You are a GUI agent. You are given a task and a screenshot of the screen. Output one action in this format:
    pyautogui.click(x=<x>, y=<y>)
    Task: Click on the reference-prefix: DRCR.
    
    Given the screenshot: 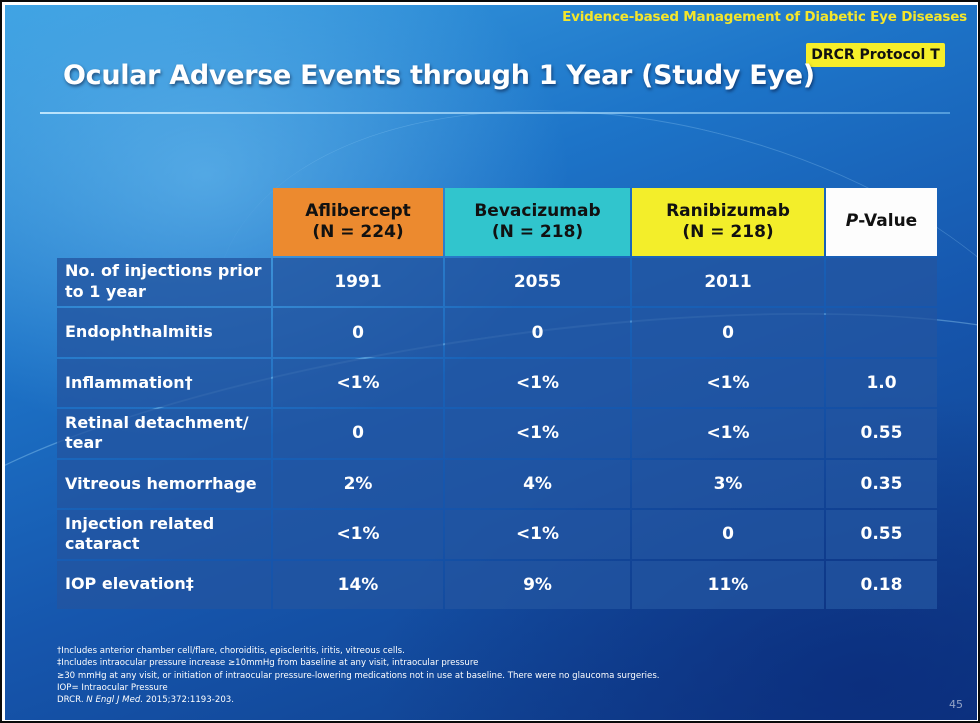 What is the action you would take?
    pyautogui.click(x=70, y=700)
    